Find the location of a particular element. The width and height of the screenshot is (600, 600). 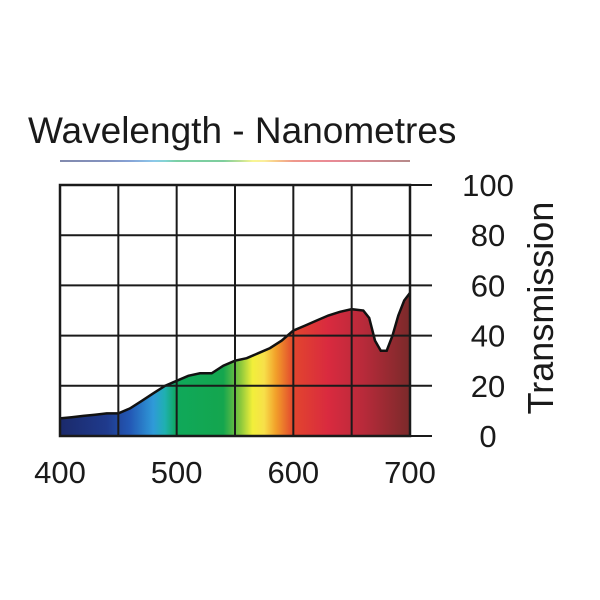

transmission-line is located at coordinates (235, 356).